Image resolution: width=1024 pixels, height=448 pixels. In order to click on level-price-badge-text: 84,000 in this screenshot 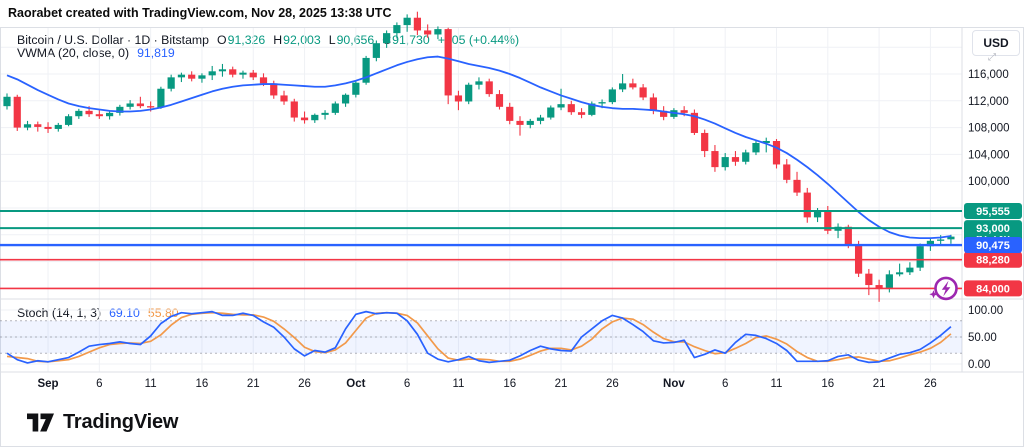, I will do `click(993, 289)`.